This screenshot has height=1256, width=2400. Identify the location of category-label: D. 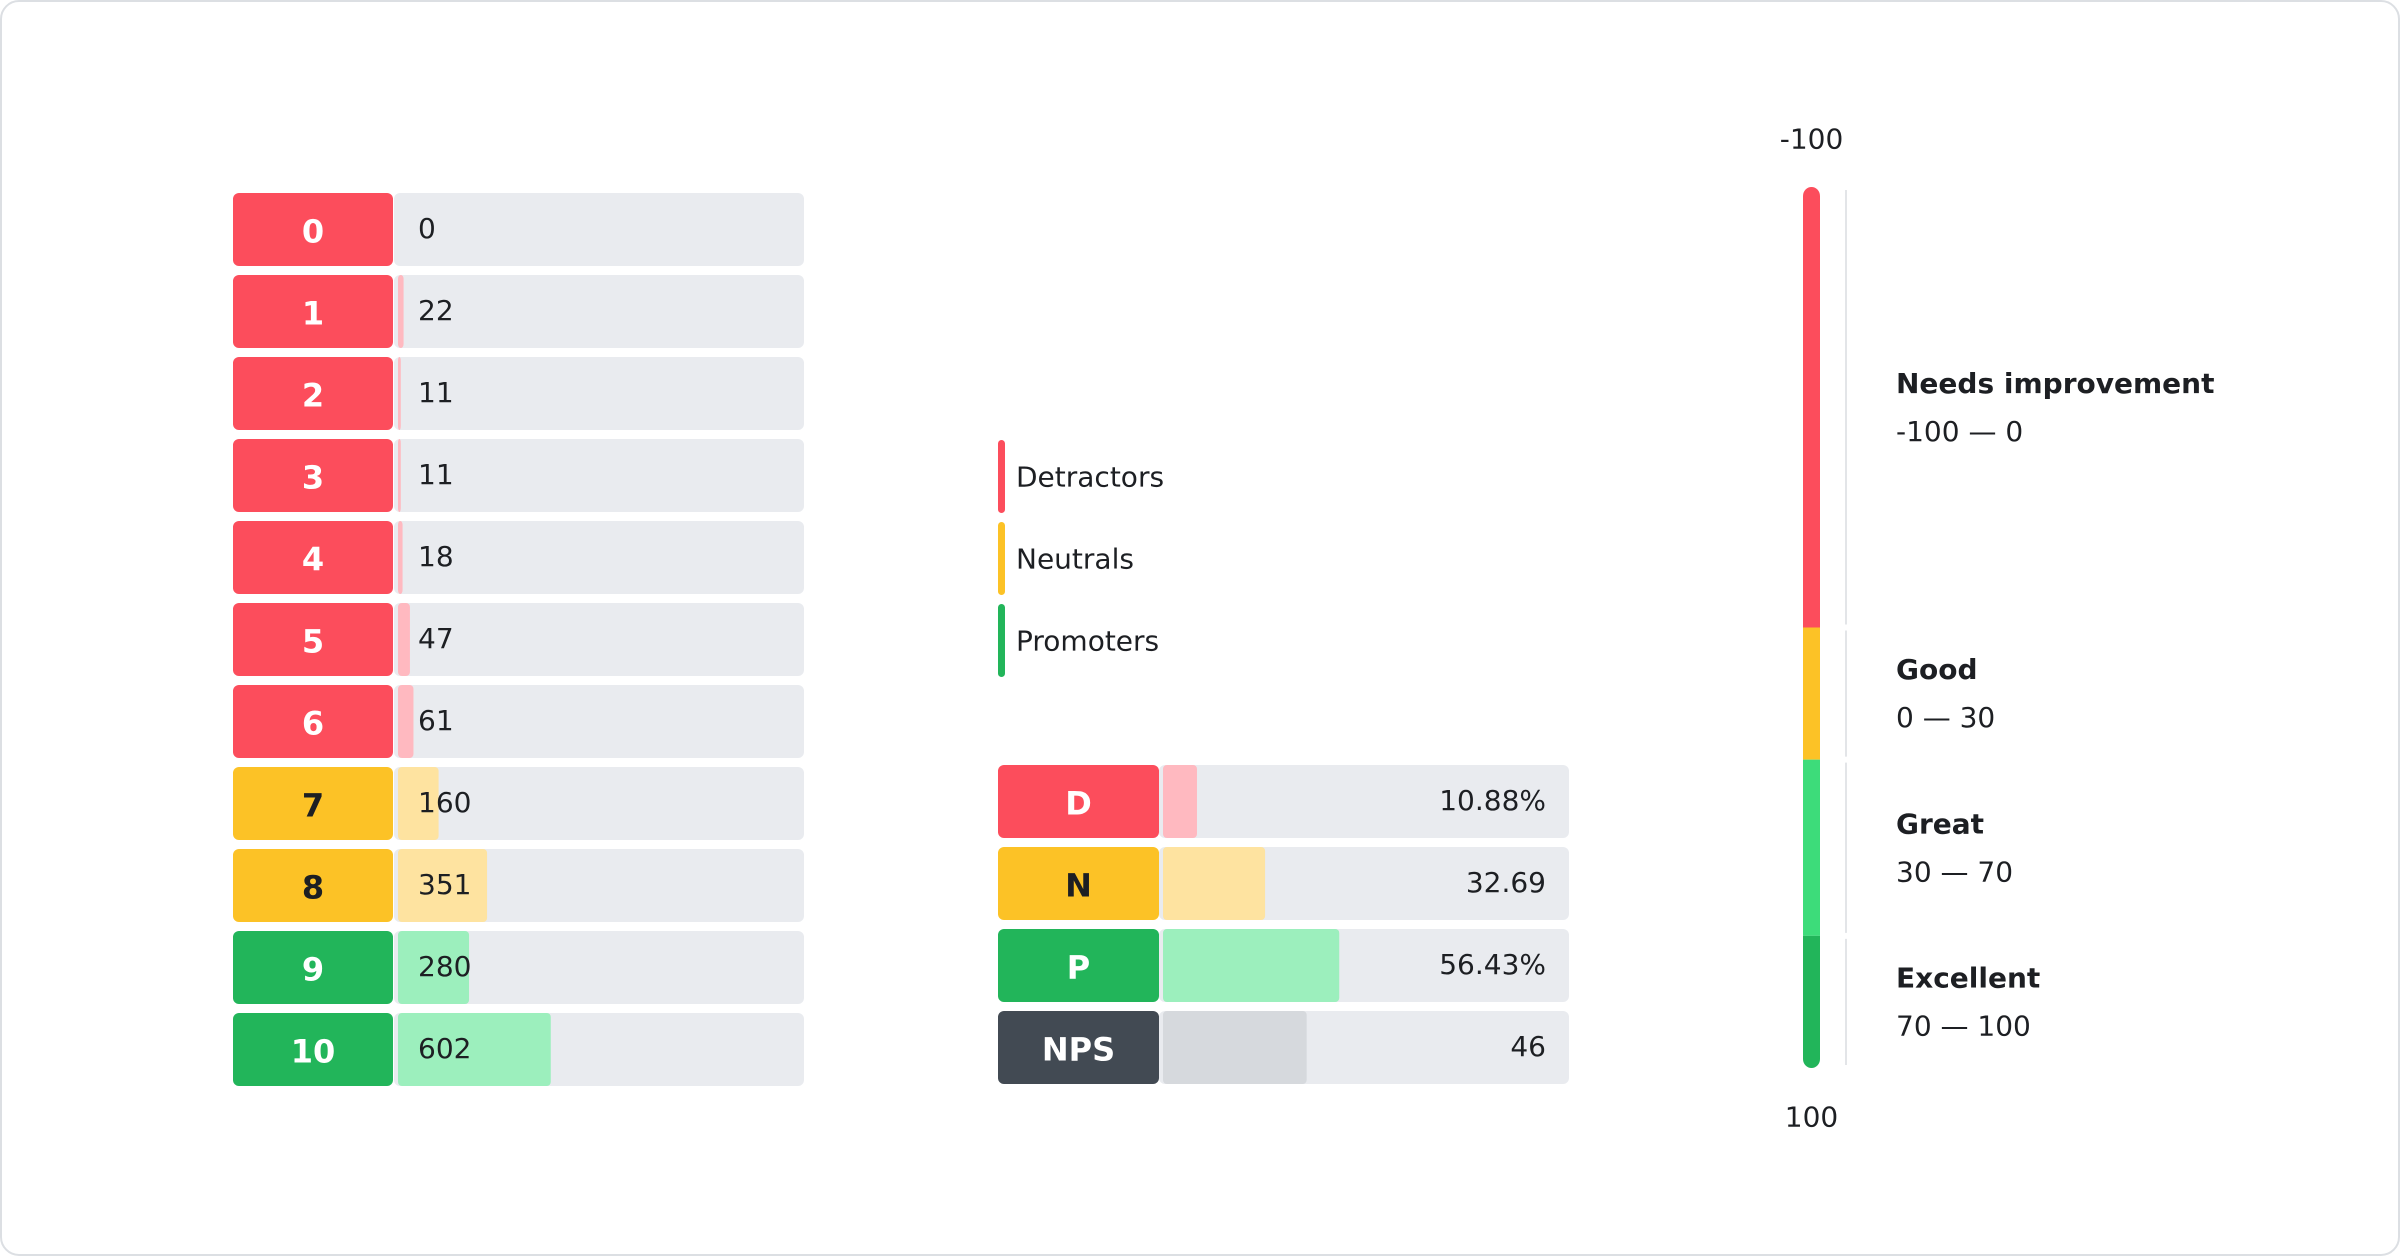
(1078, 804).